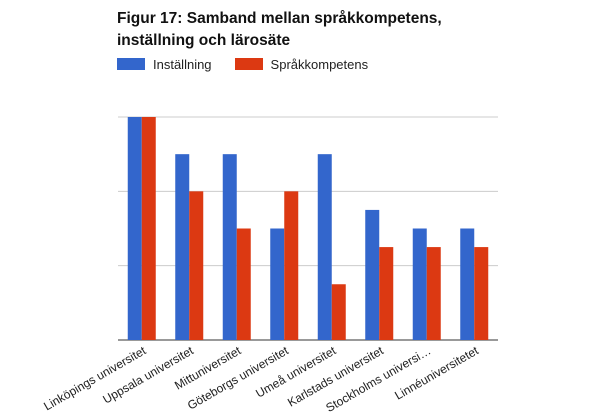  What do you see at coordinates (131, 64) in the screenshot?
I see `legend-swatch-installning` at bounding box center [131, 64].